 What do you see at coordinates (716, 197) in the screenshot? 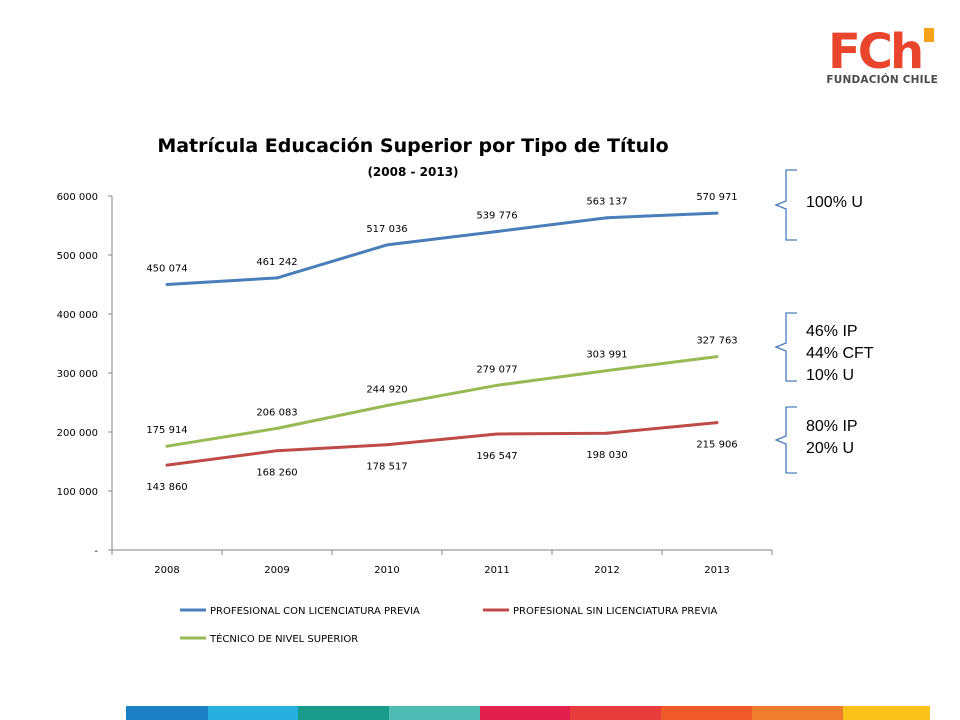
I see `data-label: 570 971` at bounding box center [716, 197].